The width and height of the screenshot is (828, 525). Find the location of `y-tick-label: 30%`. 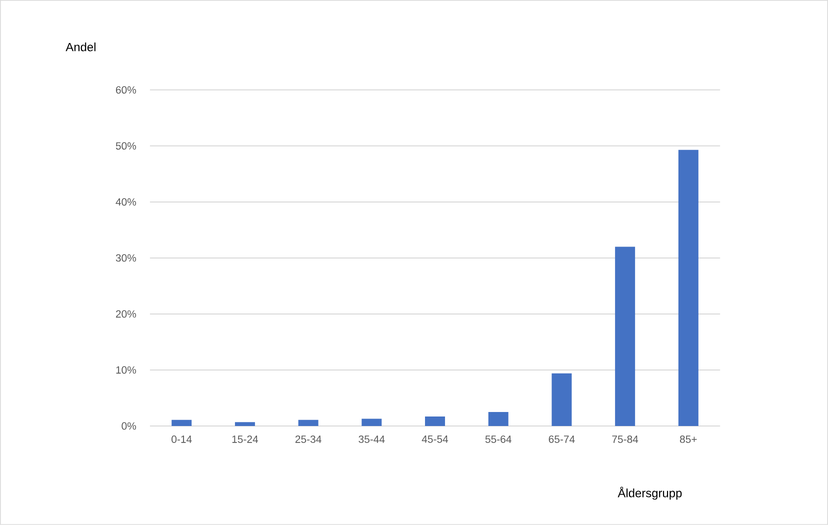

y-tick-label: 30% is located at coordinates (126, 258).